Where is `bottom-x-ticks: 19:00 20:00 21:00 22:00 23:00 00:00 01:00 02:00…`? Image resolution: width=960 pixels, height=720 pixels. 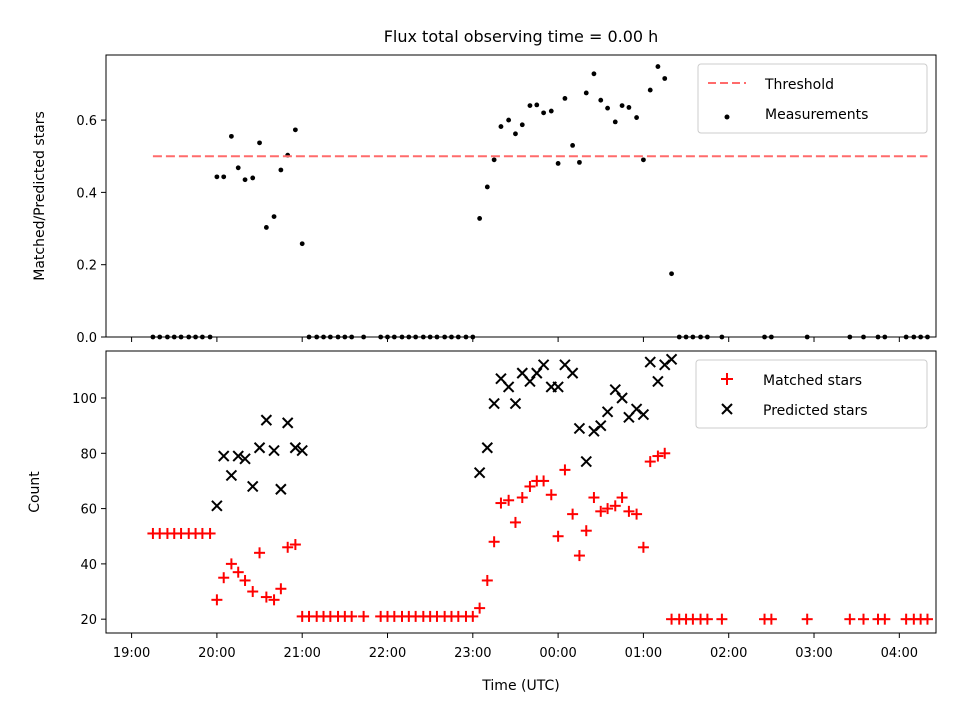 bottom-x-ticks: 19:00 20:00 21:00 22:00 23:00 00:00 01:00 02:00… is located at coordinates (515, 647).